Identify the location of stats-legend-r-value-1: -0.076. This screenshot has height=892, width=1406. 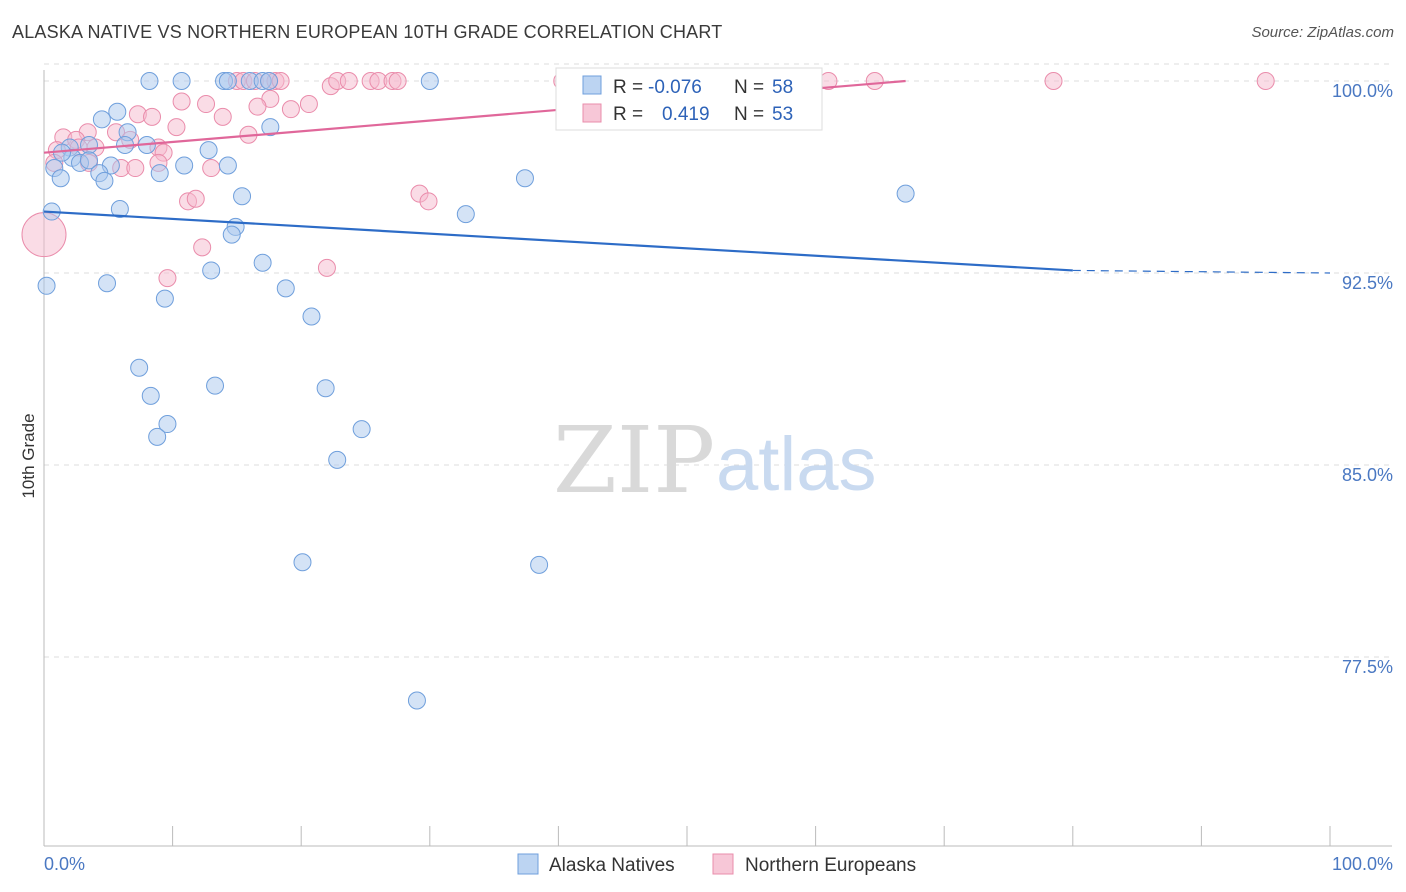
(675, 87).